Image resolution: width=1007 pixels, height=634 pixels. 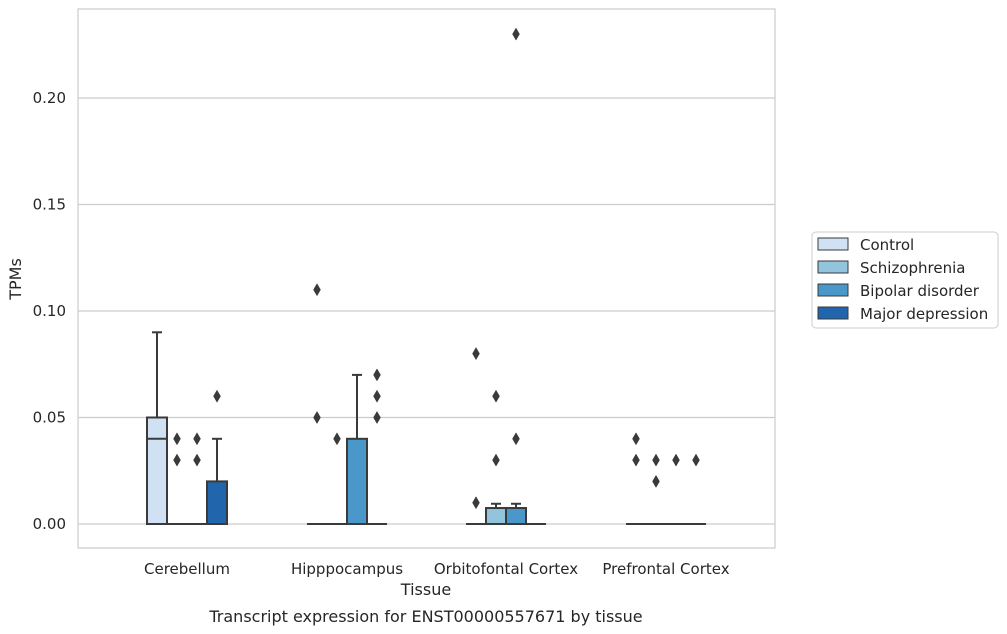 I want to click on x-tick-label: Cerebellum, so click(x=187, y=569).